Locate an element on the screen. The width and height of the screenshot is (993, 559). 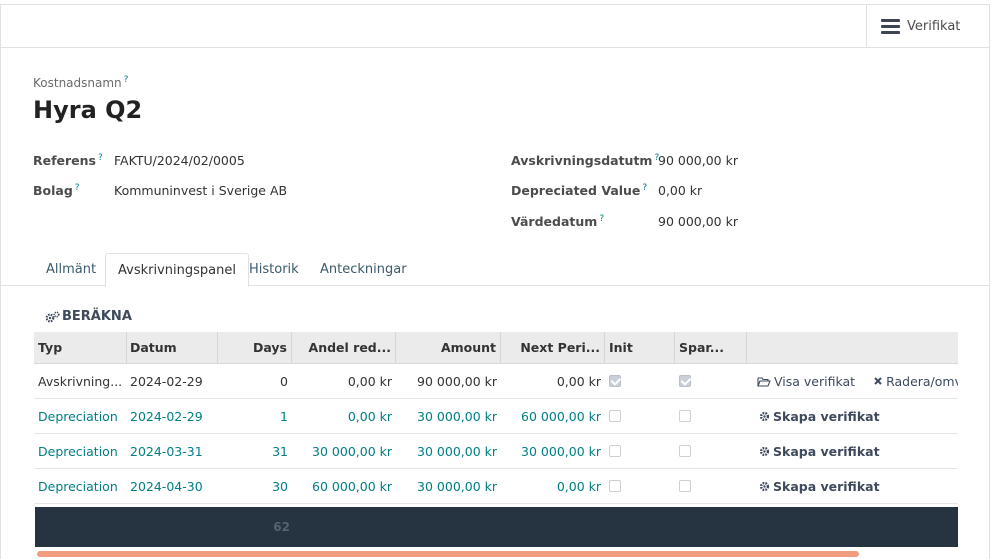
field-company: Bolag? is located at coordinates (56, 190).